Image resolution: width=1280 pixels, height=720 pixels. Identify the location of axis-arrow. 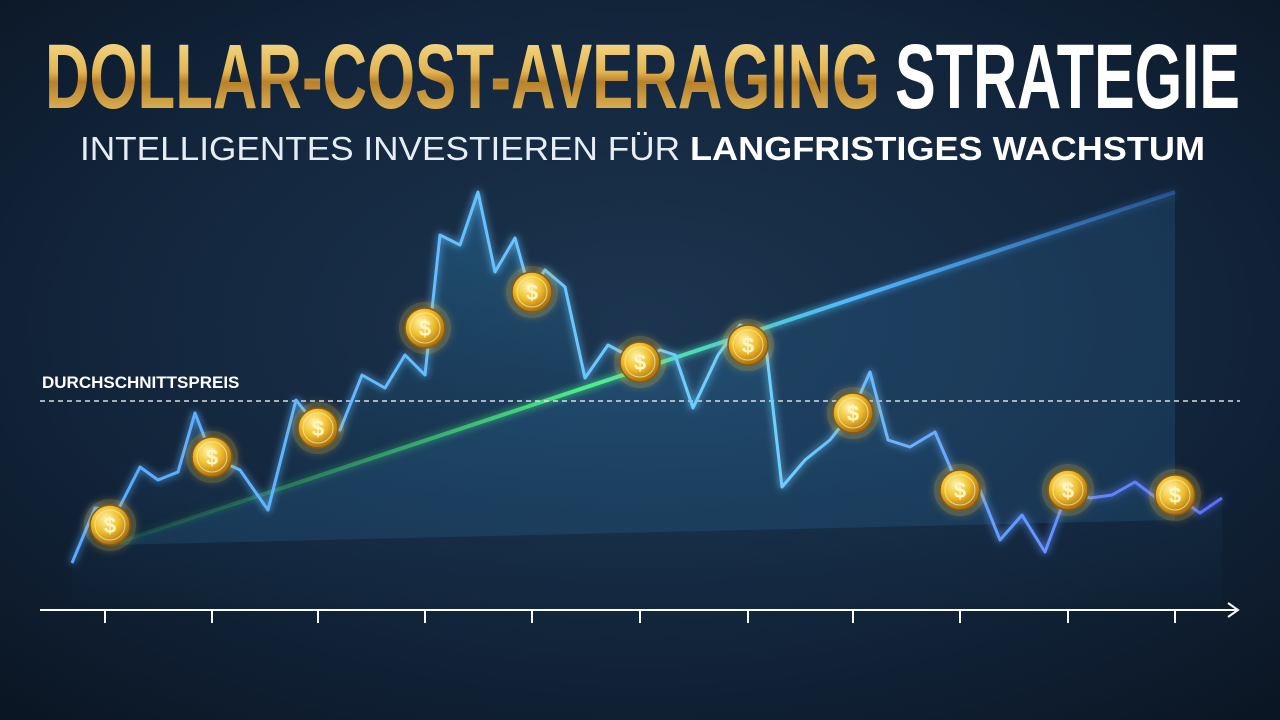
(1233, 610).